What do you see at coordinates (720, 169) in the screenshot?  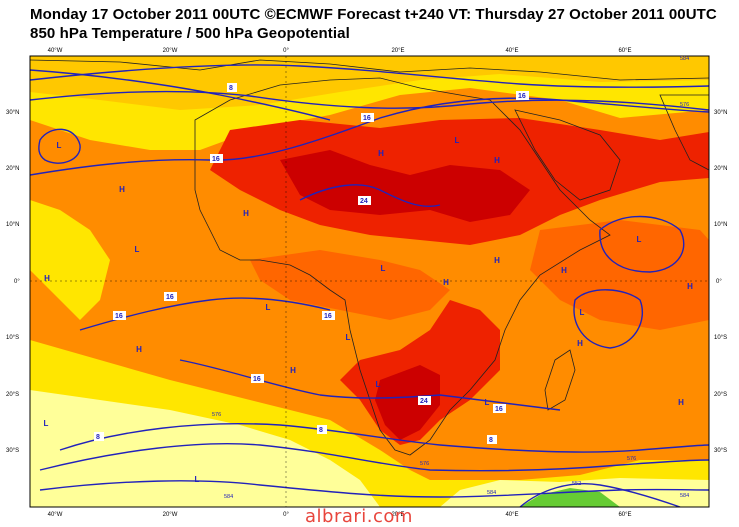 I see `lat-label-right: 20°N` at bounding box center [720, 169].